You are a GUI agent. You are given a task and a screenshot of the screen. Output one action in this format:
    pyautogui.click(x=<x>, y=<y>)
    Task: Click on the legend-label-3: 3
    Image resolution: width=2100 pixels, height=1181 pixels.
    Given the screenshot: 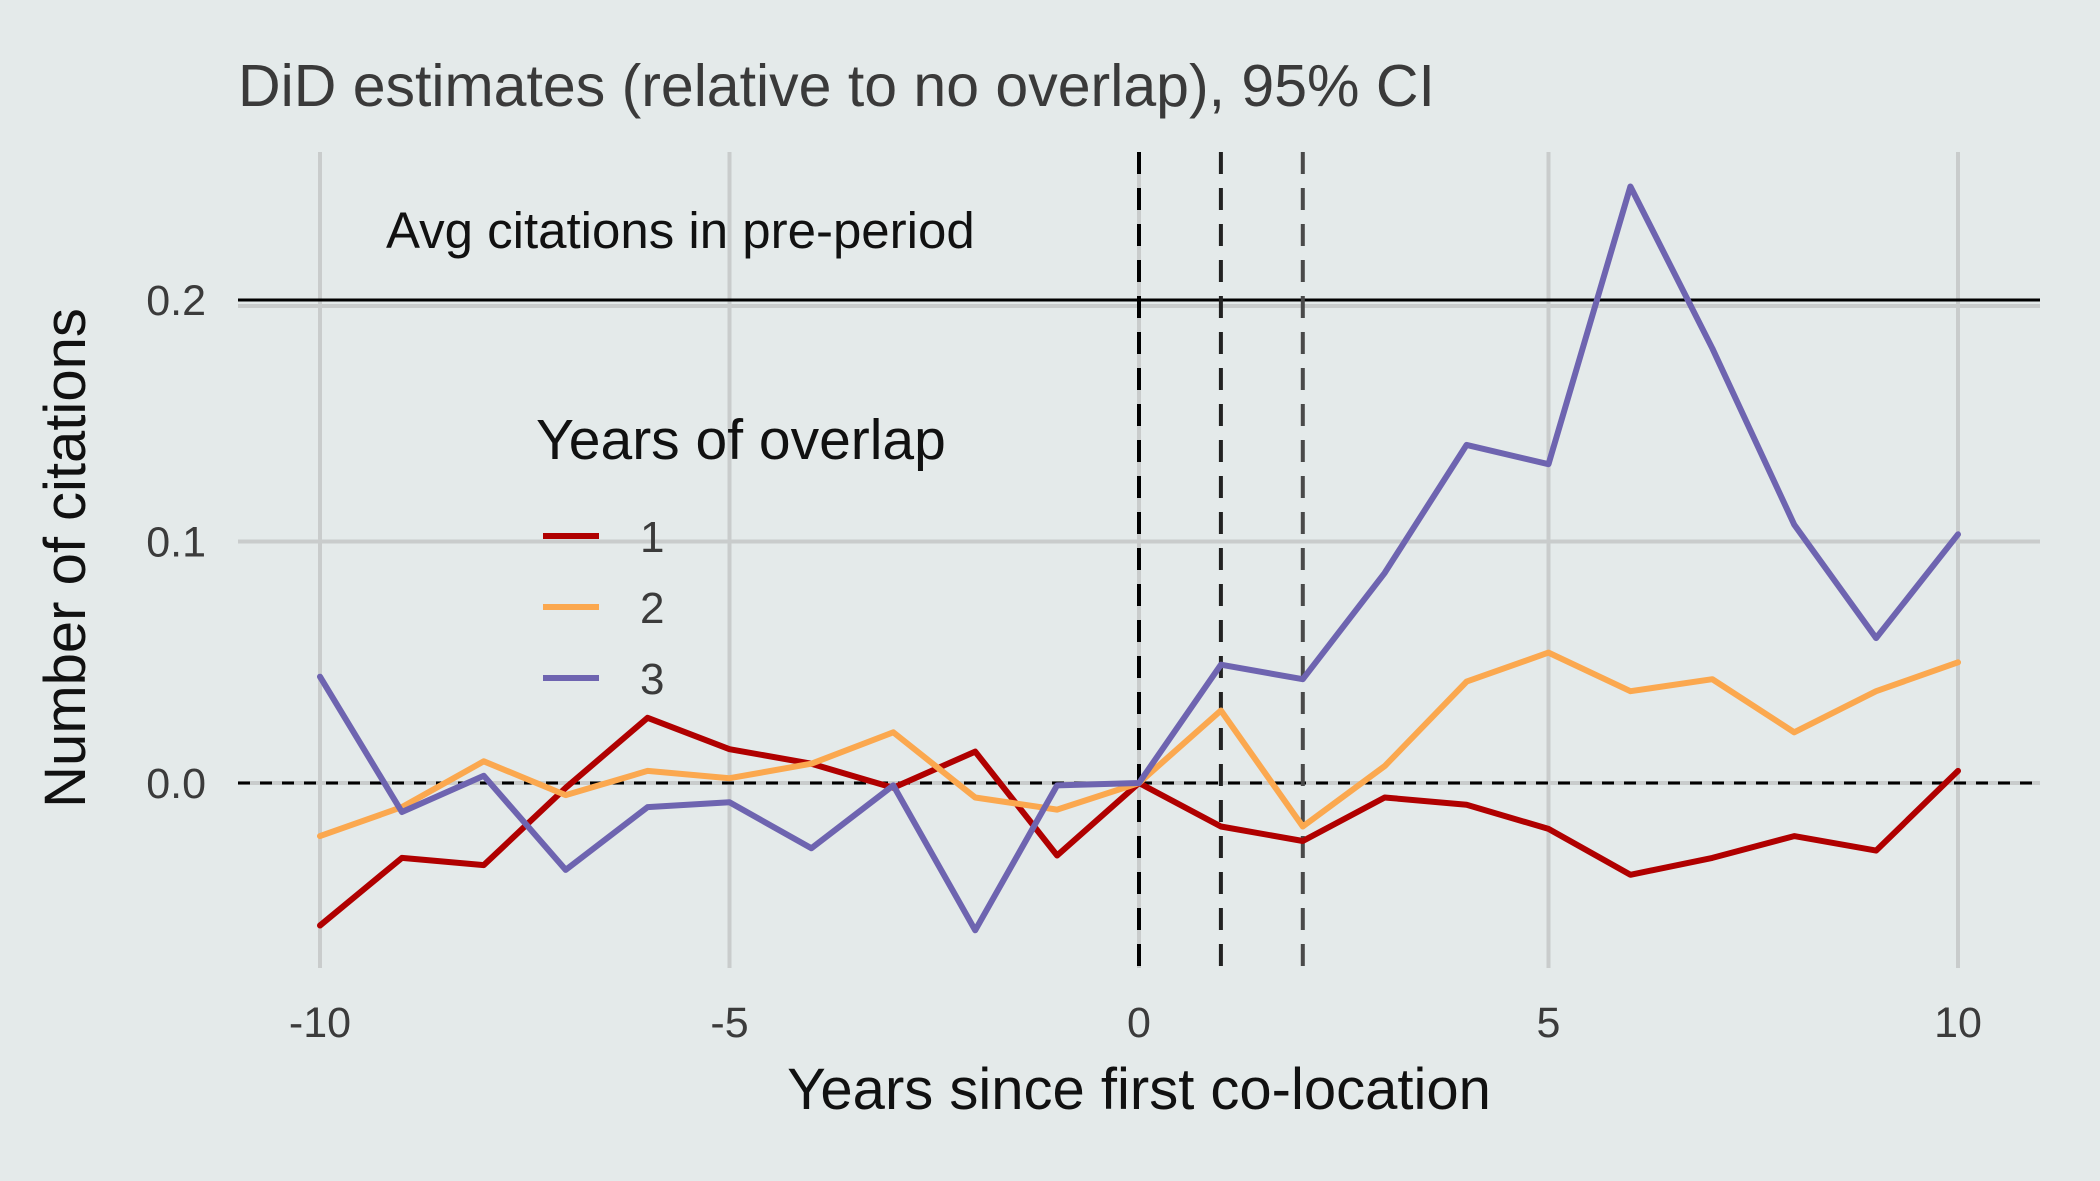 What is the action you would take?
    pyautogui.click(x=652, y=679)
    